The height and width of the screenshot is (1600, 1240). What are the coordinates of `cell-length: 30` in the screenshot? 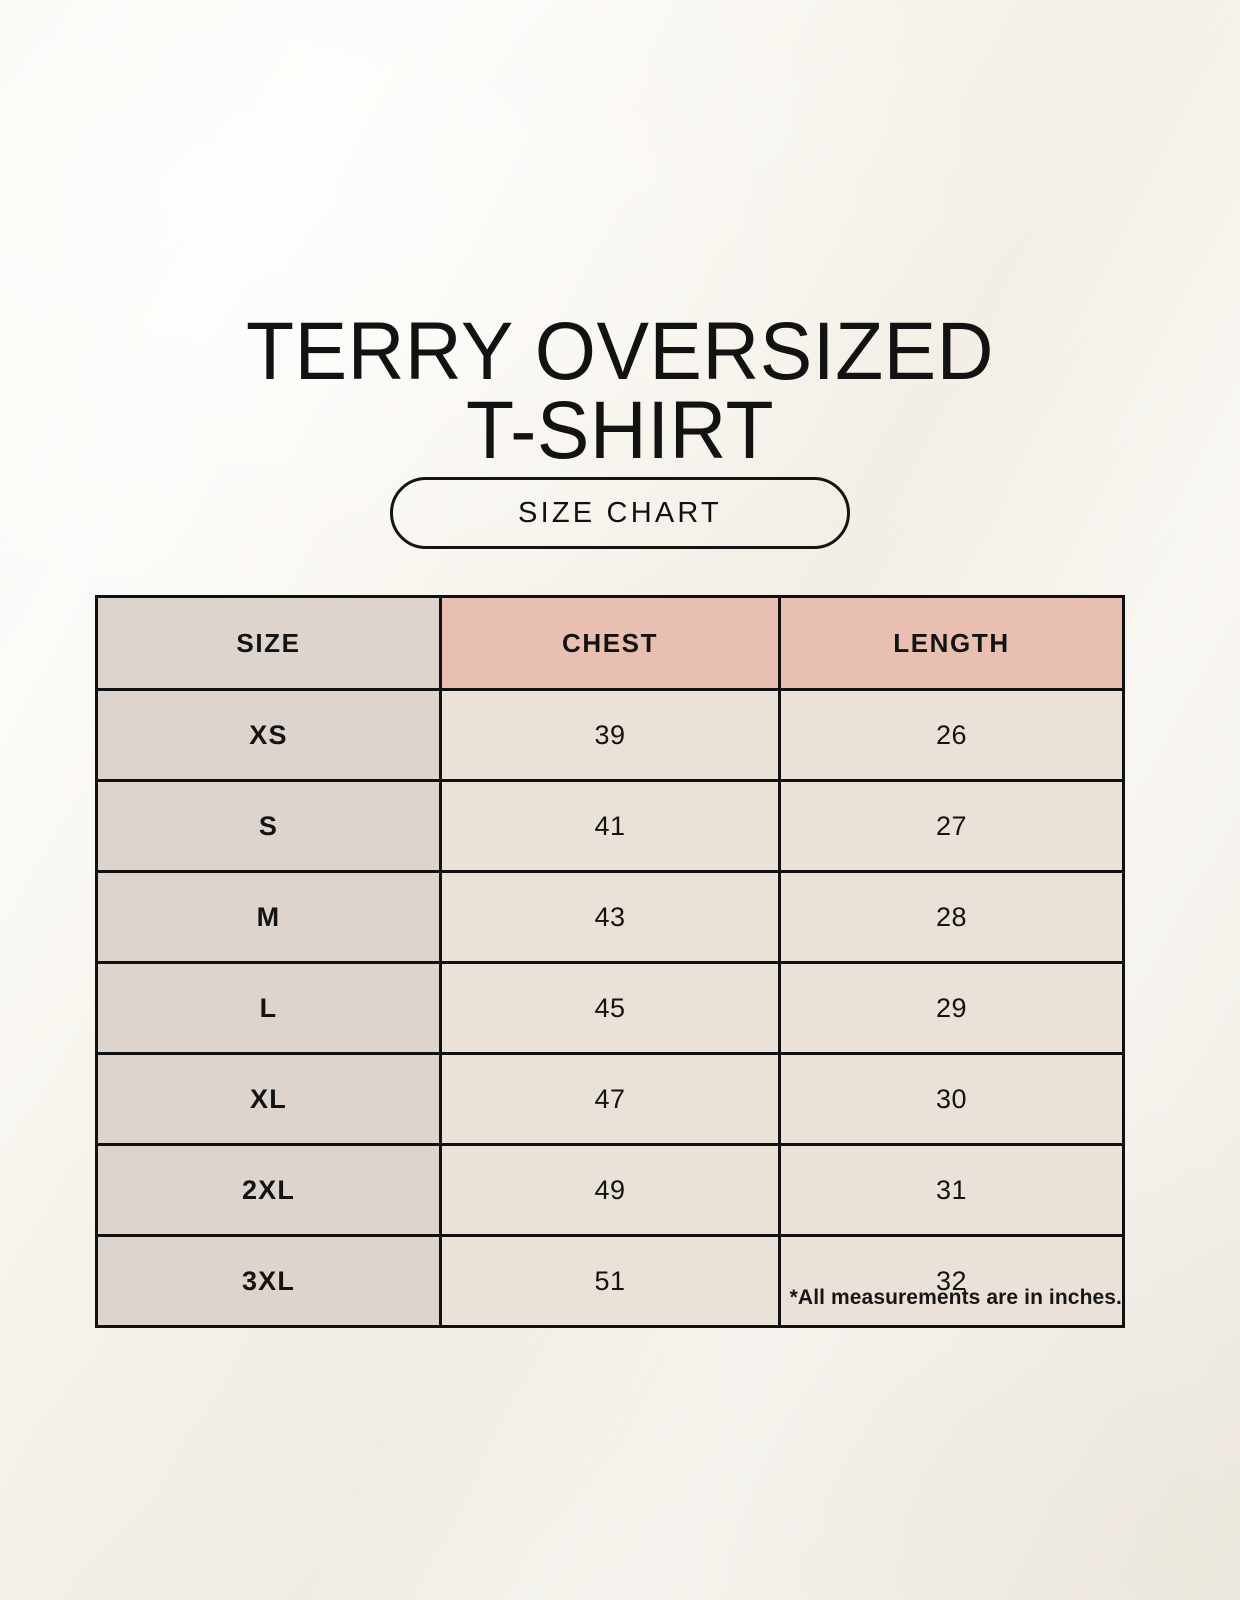 It's located at (951, 1099).